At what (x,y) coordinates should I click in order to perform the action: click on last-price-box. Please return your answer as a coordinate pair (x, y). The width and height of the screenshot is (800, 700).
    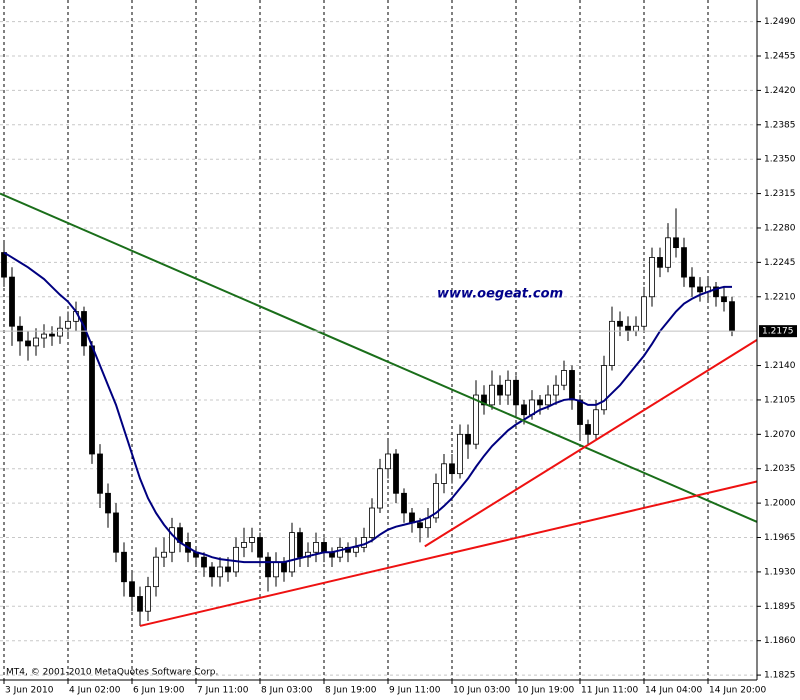
    Looking at the image, I should click on (778, 331).